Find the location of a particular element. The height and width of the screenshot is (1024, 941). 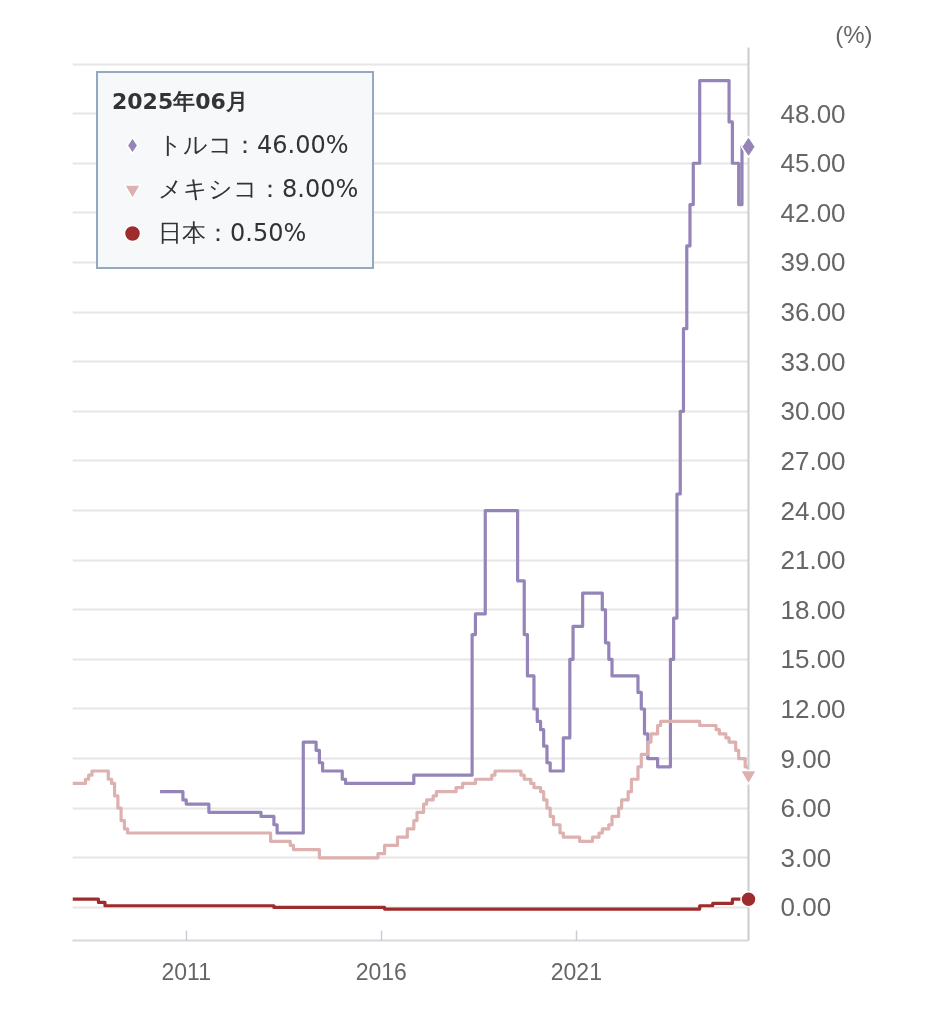

y-tick-label: 6.00 is located at coordinates (806, 808).